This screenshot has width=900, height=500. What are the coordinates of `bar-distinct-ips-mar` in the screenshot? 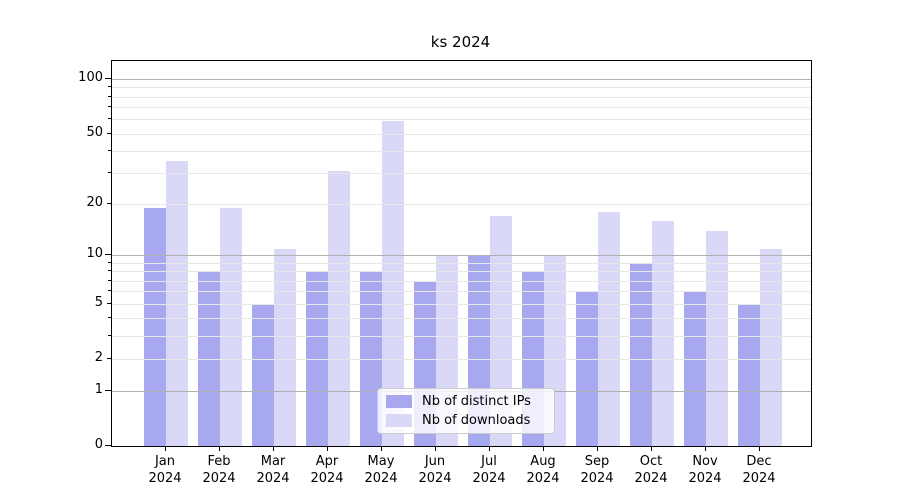 It's located at (263, 374).